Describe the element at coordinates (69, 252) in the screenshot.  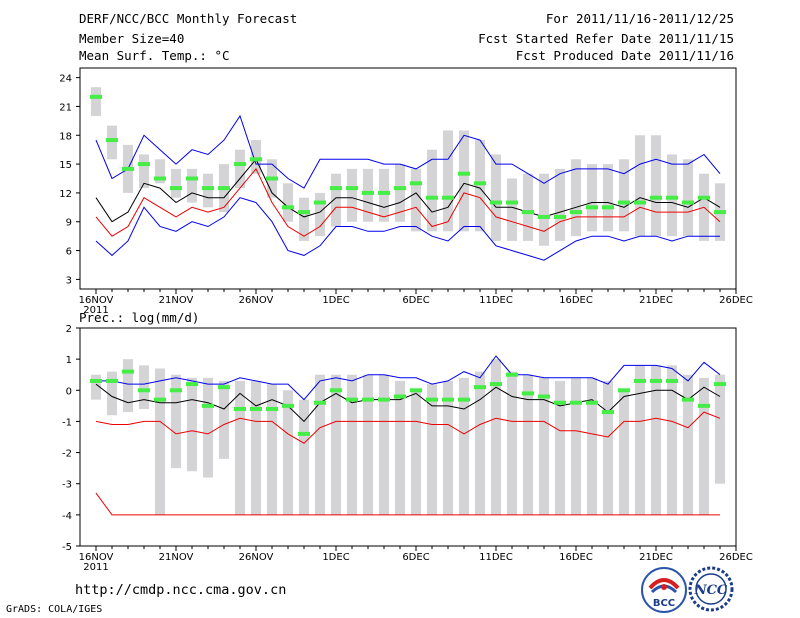
I see `temp-y-tick-label: 6` at that location.